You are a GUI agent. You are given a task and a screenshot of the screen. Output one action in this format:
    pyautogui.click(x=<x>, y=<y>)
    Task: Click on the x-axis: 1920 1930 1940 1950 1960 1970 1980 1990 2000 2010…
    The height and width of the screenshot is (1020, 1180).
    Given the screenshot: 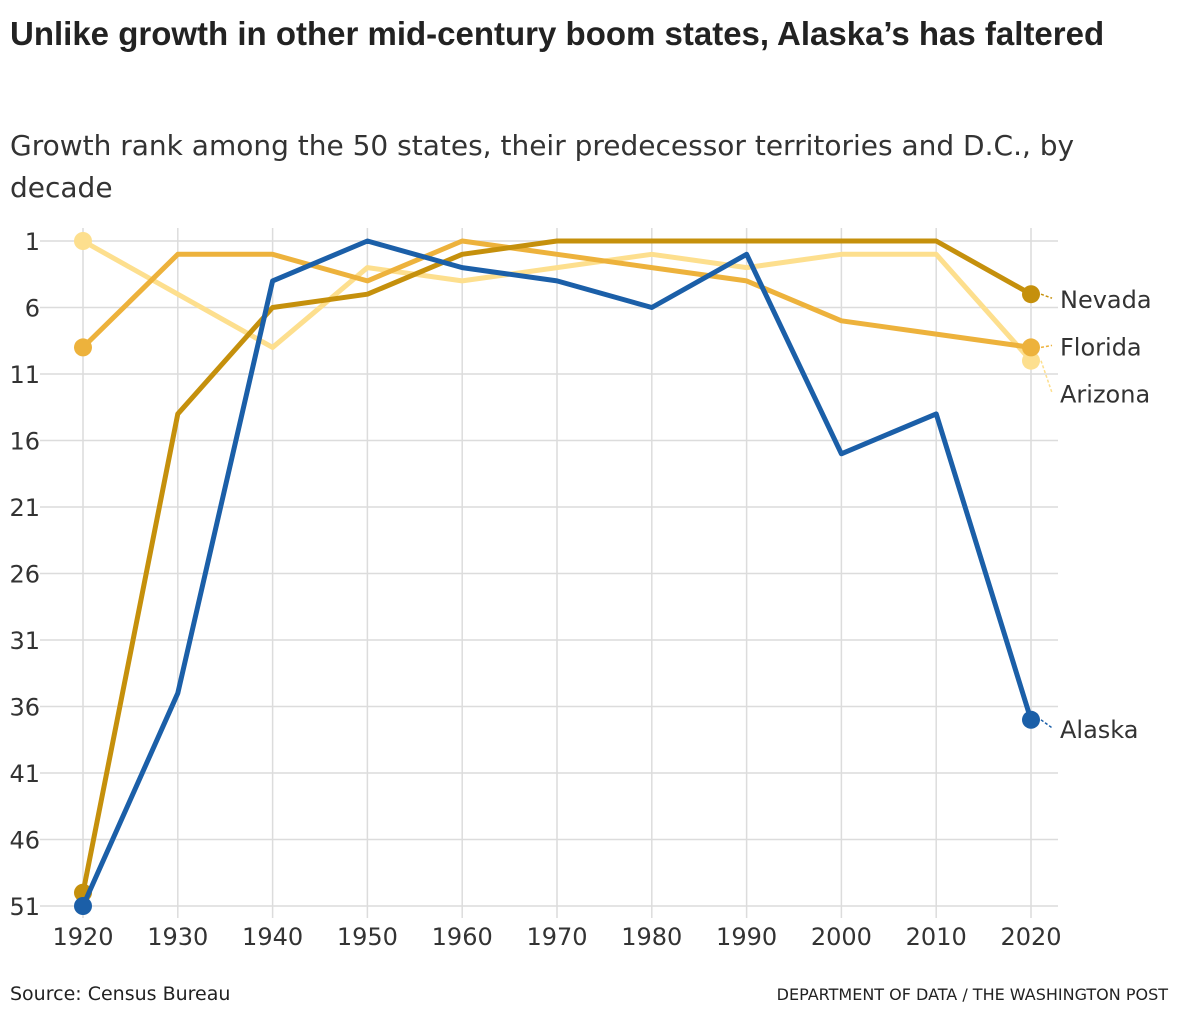 What is the action you would take?
    pyautogui.click(x=556, y=937)
    